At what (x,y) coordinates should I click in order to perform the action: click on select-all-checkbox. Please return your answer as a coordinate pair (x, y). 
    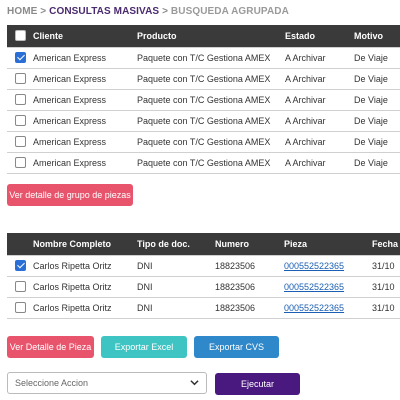
    Looking at the image, I should click on (20, 36).